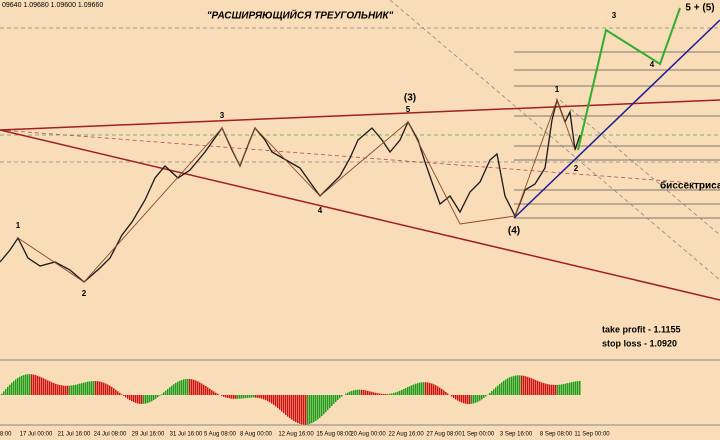 The width and height of the screenshot is (720, 440). What do you see at coordinates (478, 435) in the screenshot?
I see `x-tick-label: 1 Sep 00:00` at bounding box center [478, 435].